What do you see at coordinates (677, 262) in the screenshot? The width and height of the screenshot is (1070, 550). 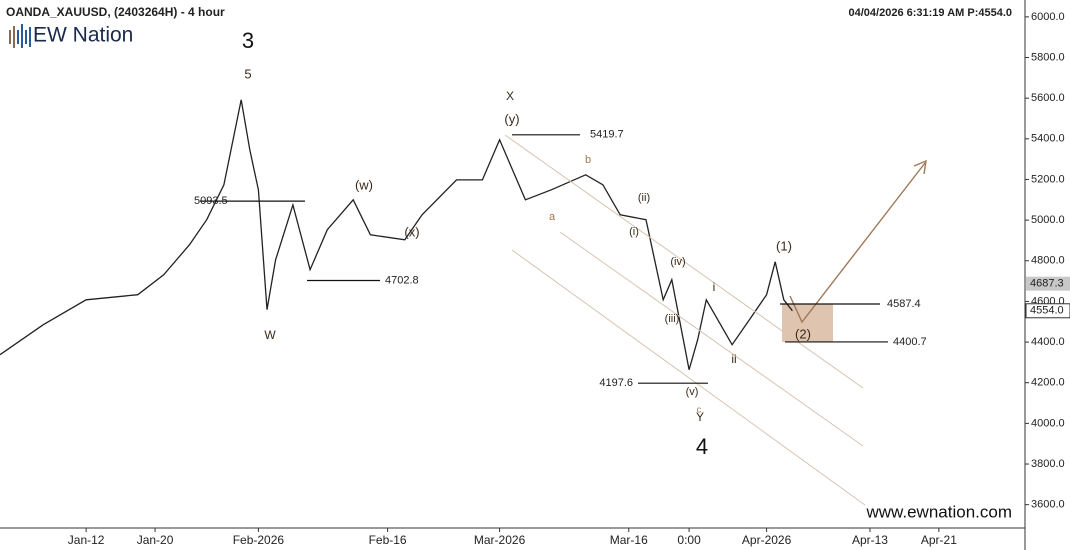 I see `wave-label: (iv)` at bounding box center [677, 262].